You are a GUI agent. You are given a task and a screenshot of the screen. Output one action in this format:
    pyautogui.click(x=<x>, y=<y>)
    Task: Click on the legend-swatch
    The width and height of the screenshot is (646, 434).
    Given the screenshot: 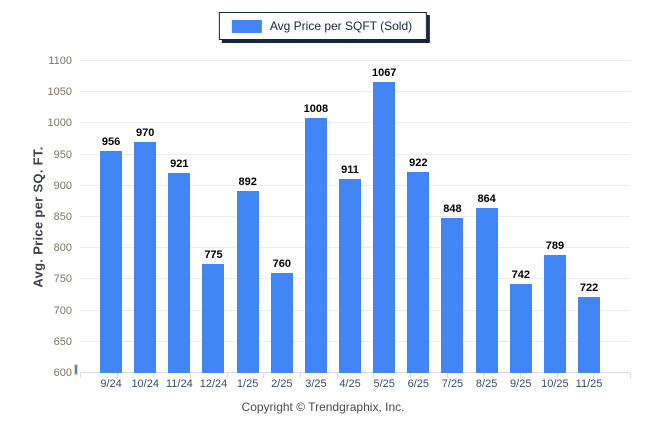 What is the action you would take?
    pyautogui.click(x=246, y=26)
    